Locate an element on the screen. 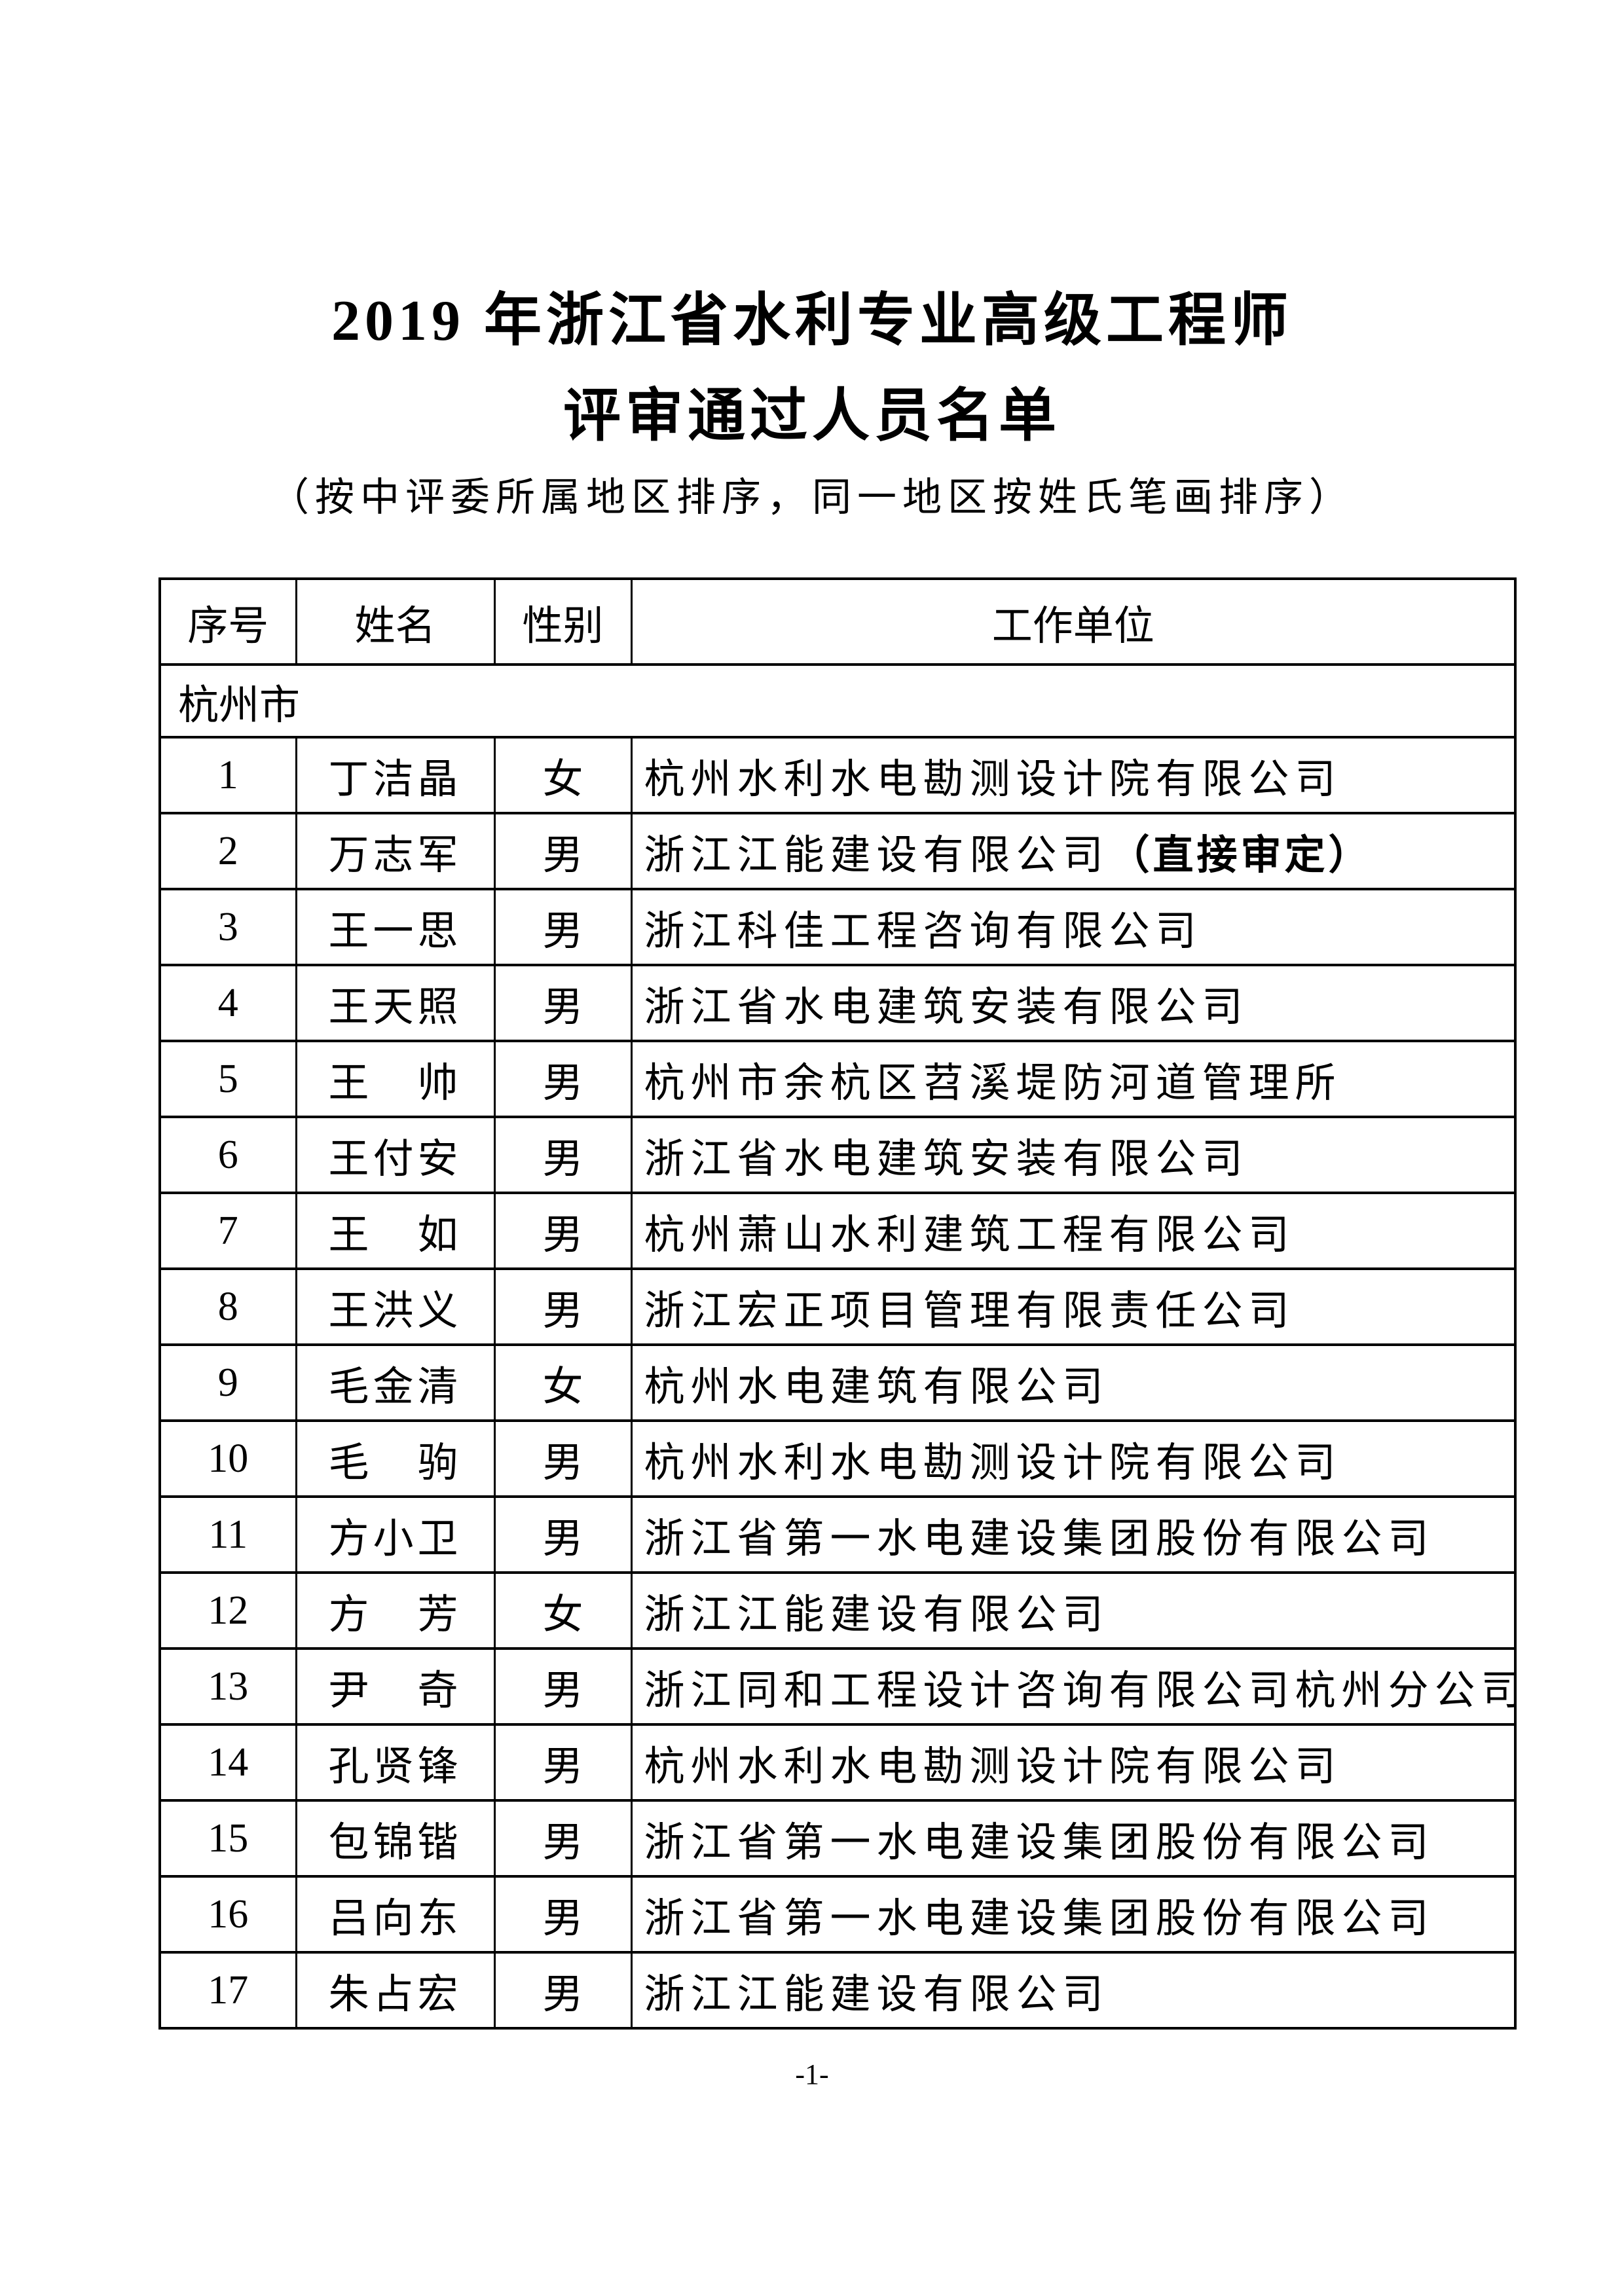 The image size is (1624, 2296). person-name: 吕向东 is located at coordinates (395, 1914).